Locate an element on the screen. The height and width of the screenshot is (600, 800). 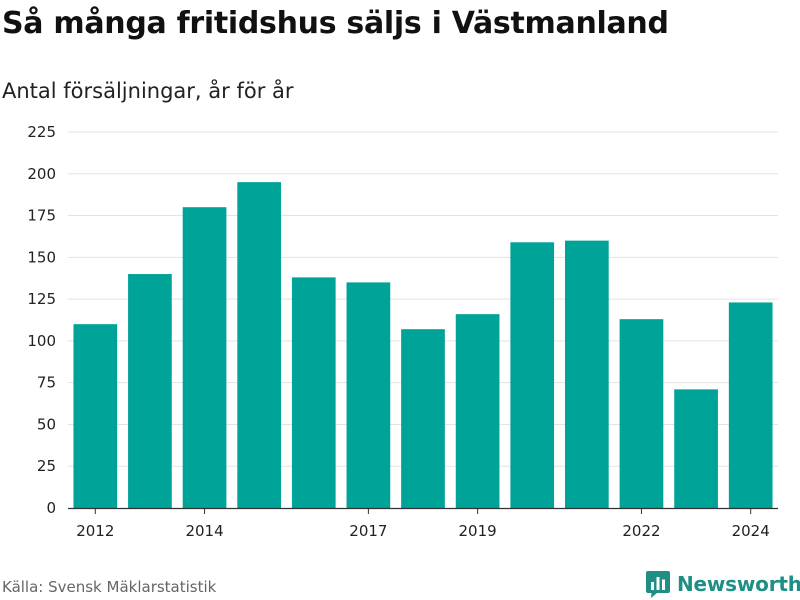
chart-subtitle: Antal försäljningar, år för år is located at coordinates (148, 91).